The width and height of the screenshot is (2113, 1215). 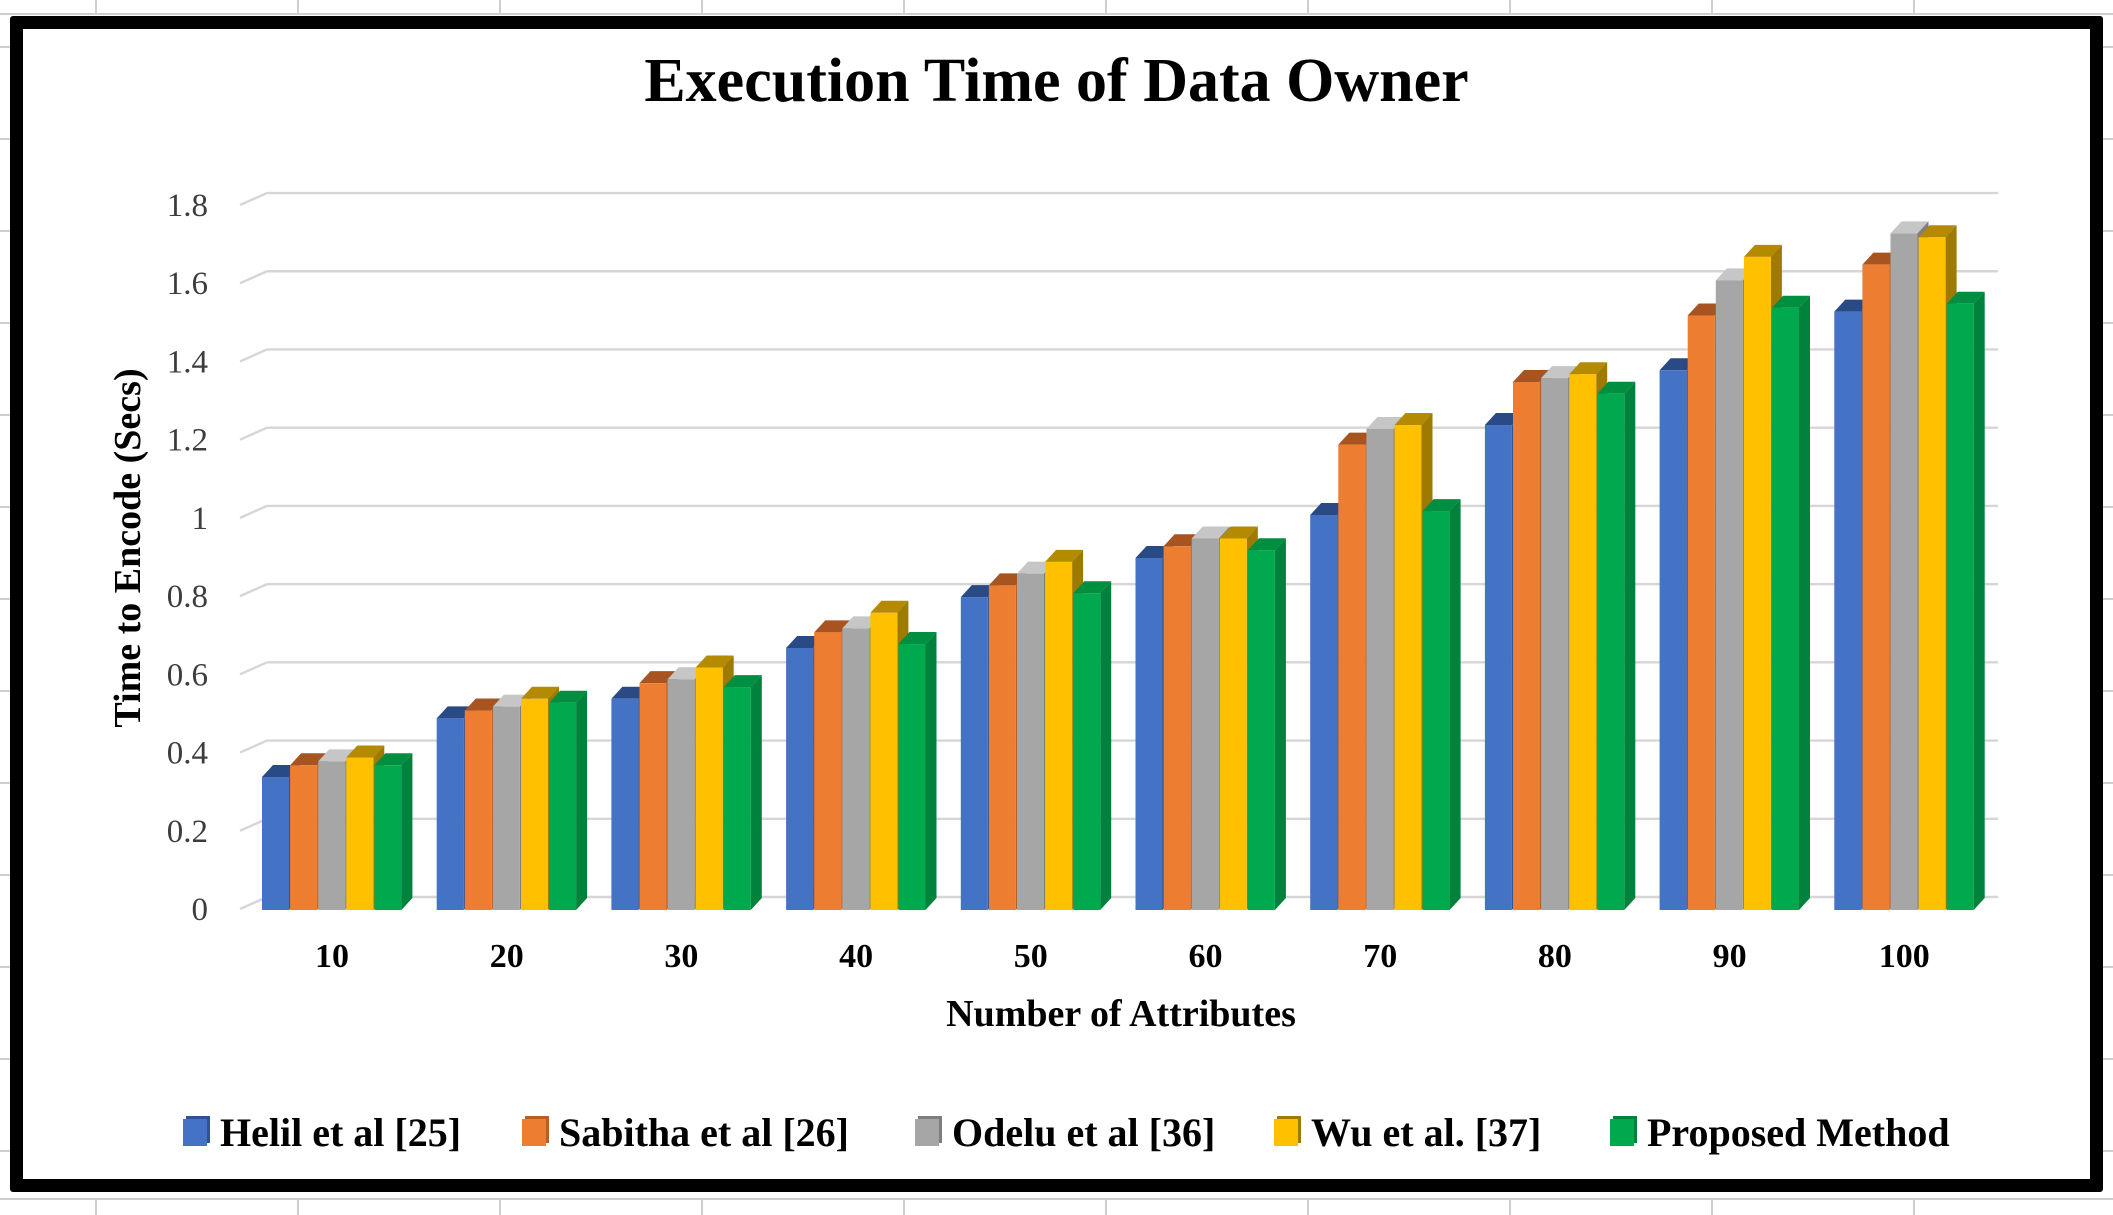 What do you see at coordinates (1065, 1132) in the screenshot?
I see `legend-item-3: Odelu et al [36]` at bounding box center [1065, 1132].